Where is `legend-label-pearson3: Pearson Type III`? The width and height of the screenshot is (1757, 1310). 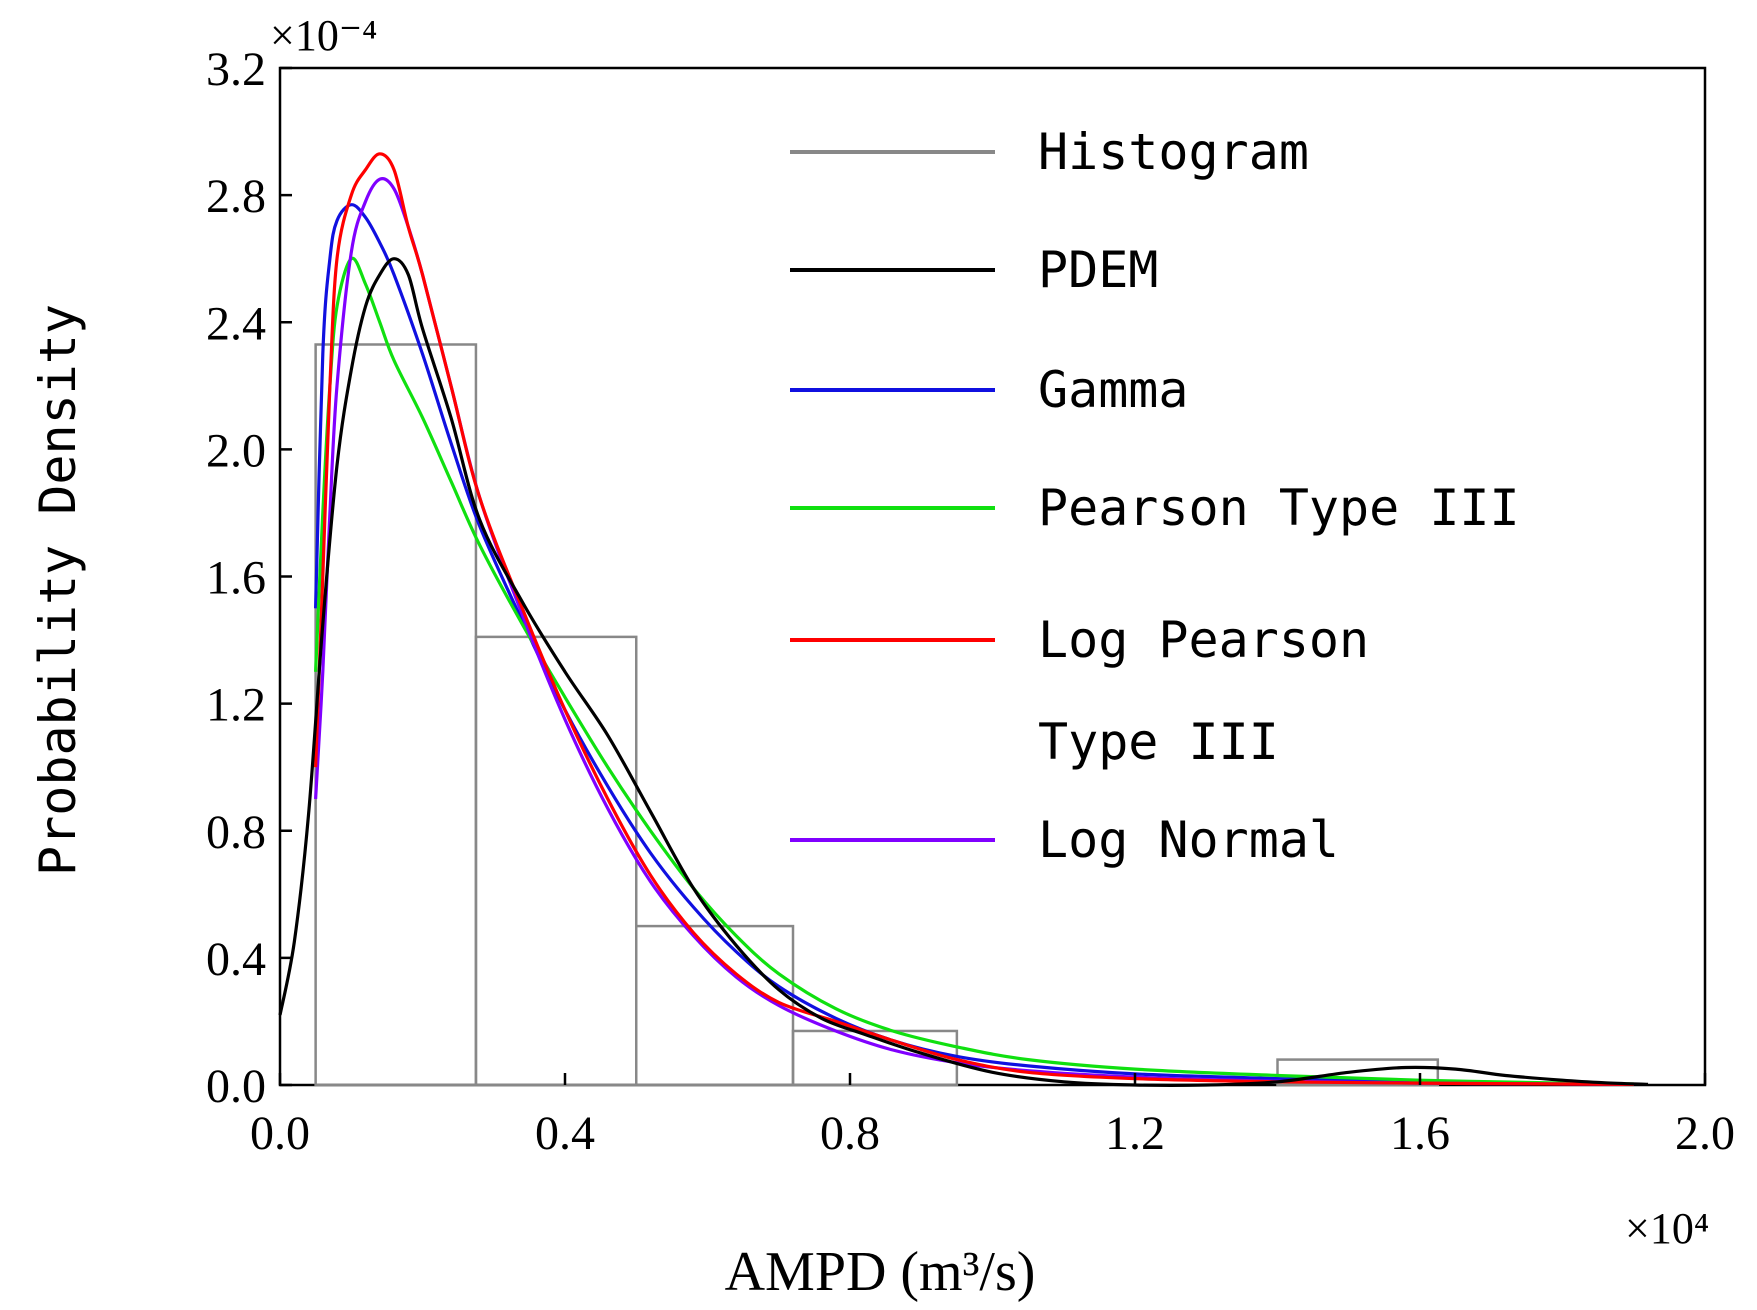 legend-label-pearson3: Pearson Type III is located at coordinates (1279, 508).